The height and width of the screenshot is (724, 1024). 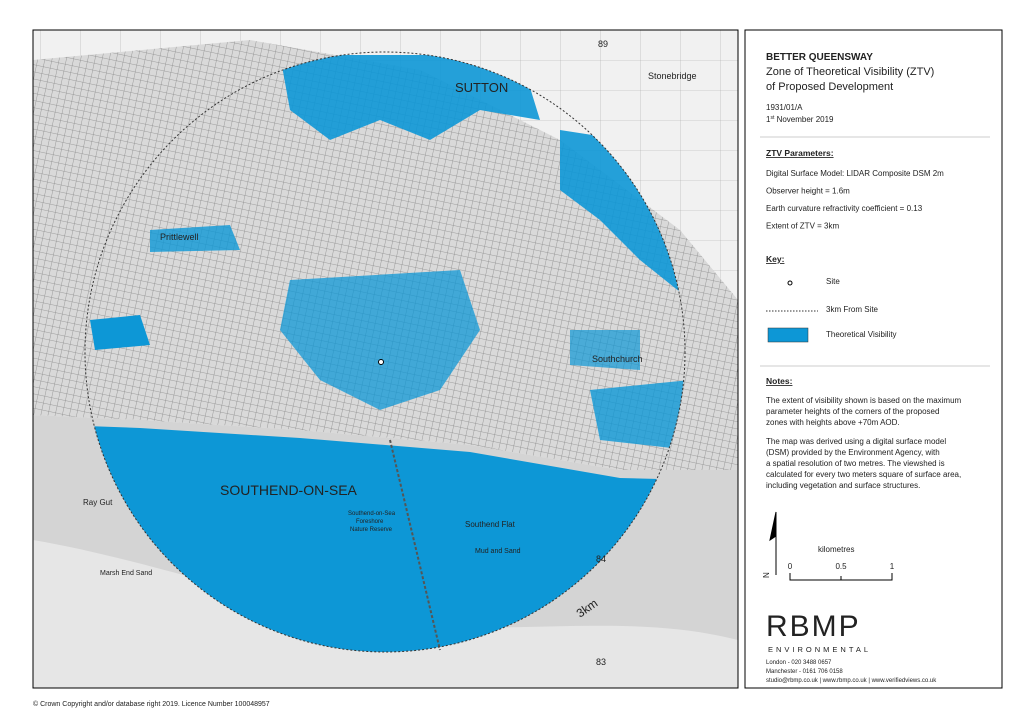 I want to click on scale-tick-label: 0, so click(x=790, y=566).